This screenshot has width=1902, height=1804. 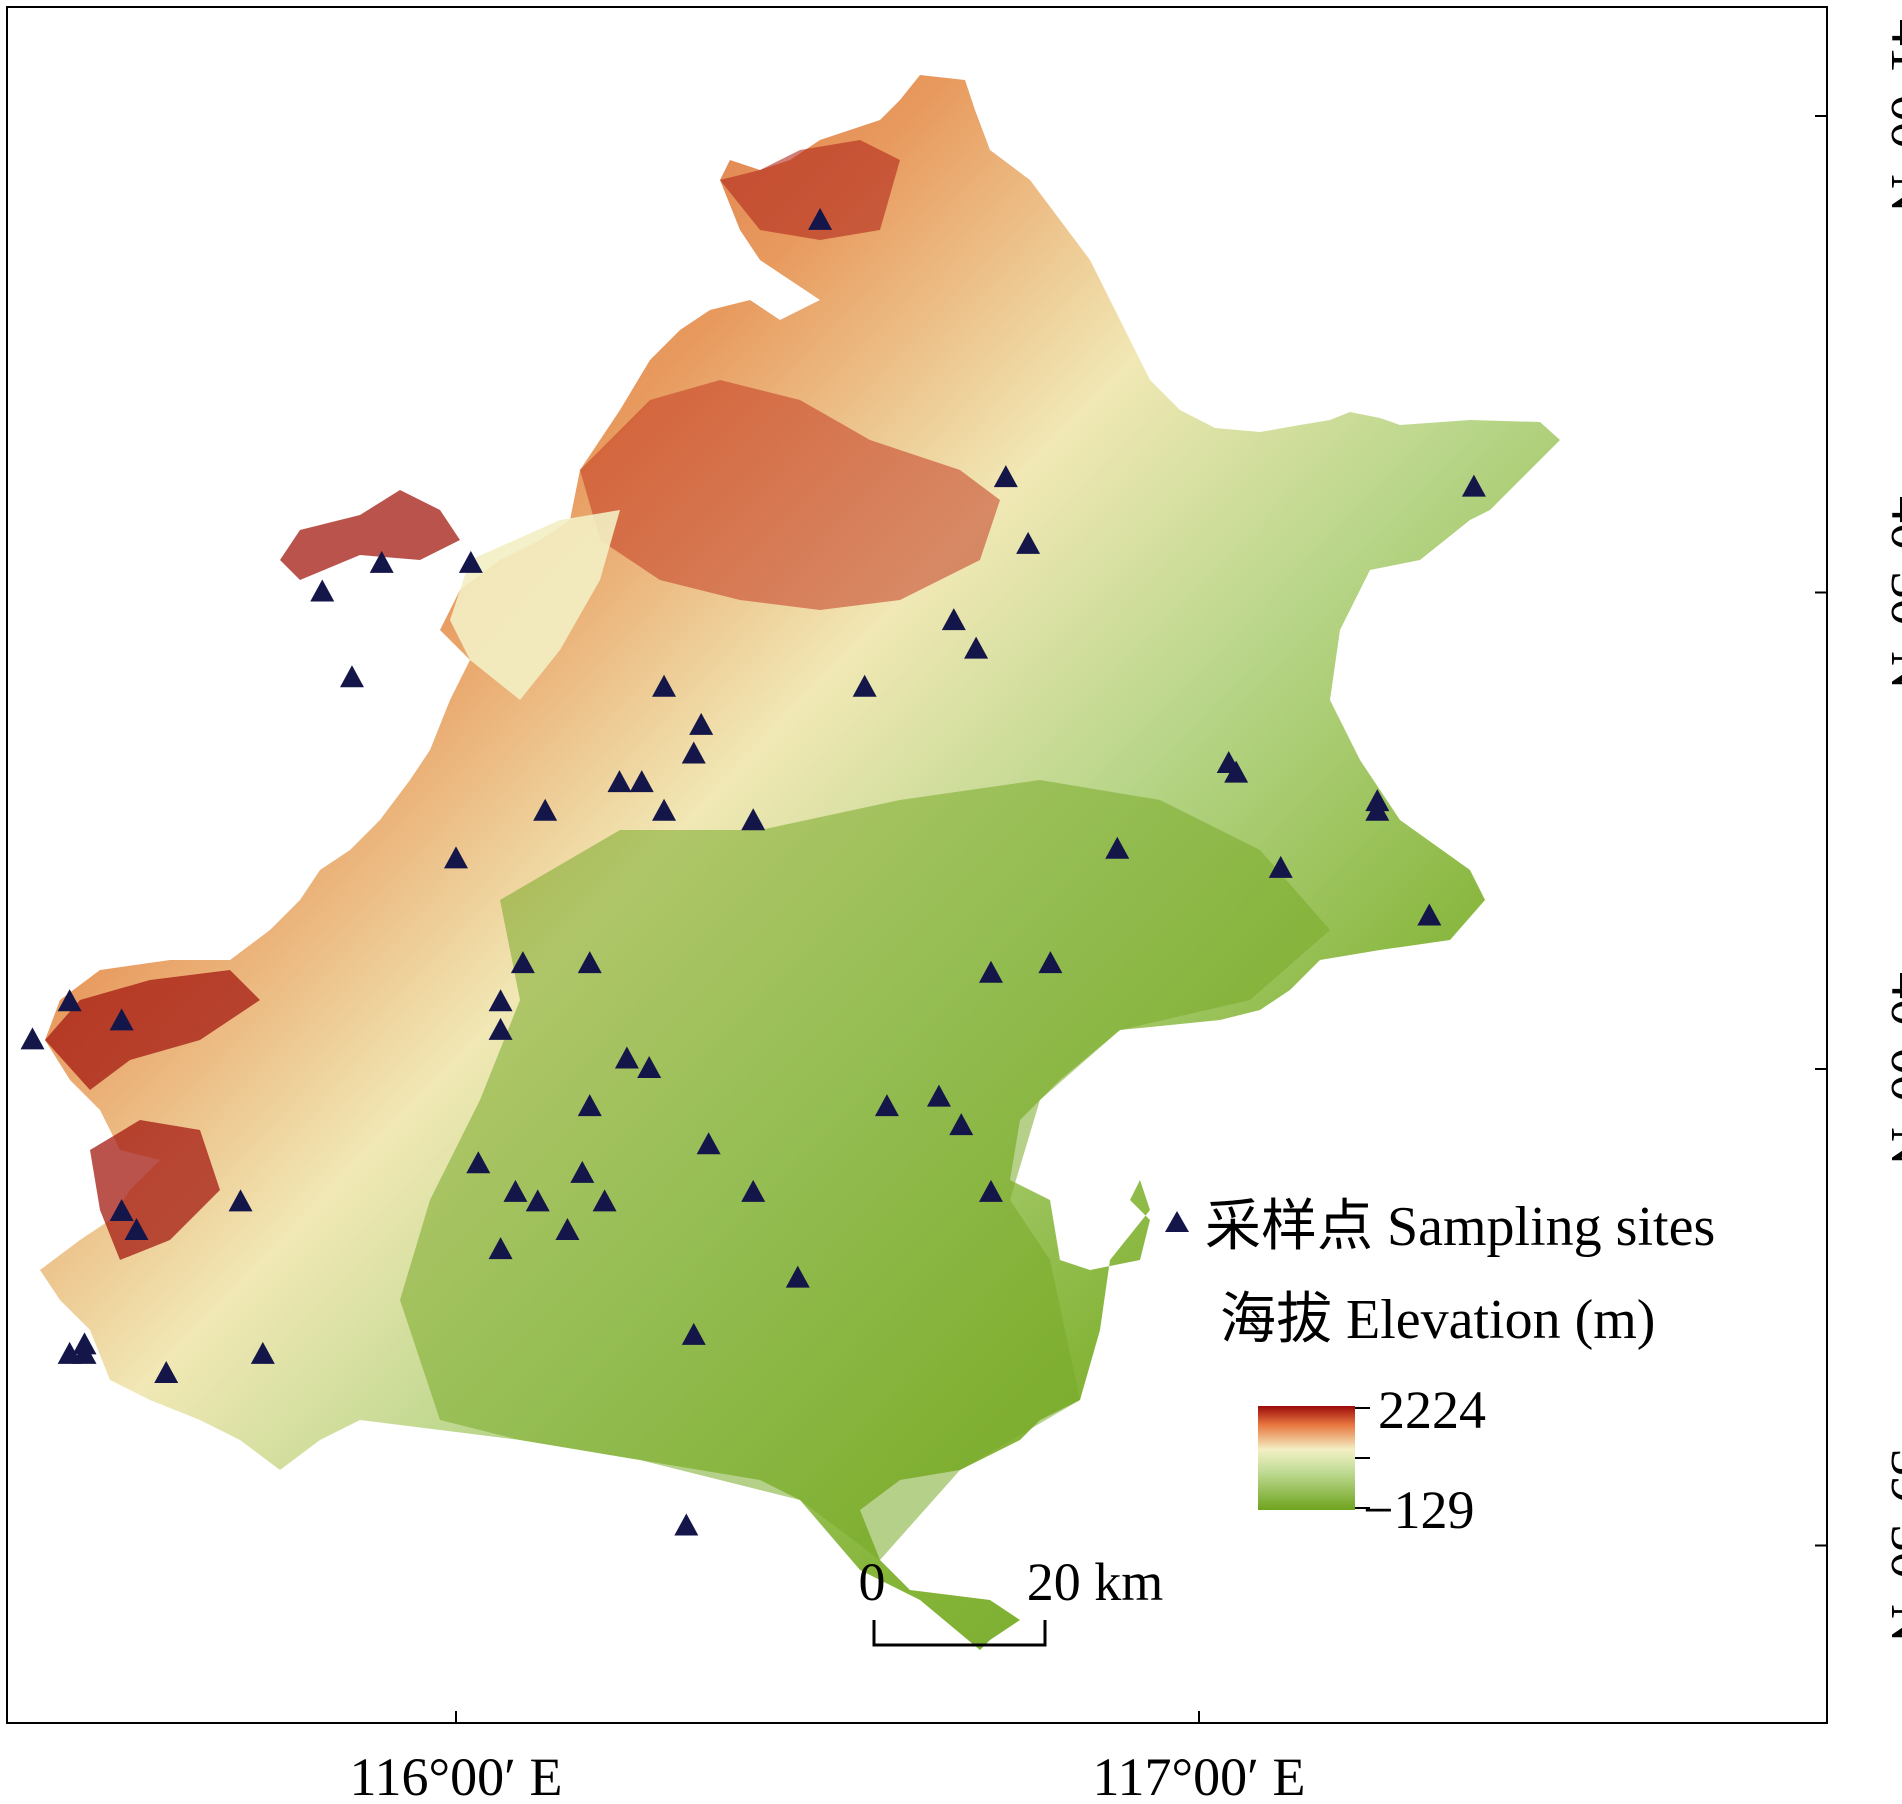 I want to click on y-tick-label-40: 40°00′ N, so click(x=1891, y=1069).